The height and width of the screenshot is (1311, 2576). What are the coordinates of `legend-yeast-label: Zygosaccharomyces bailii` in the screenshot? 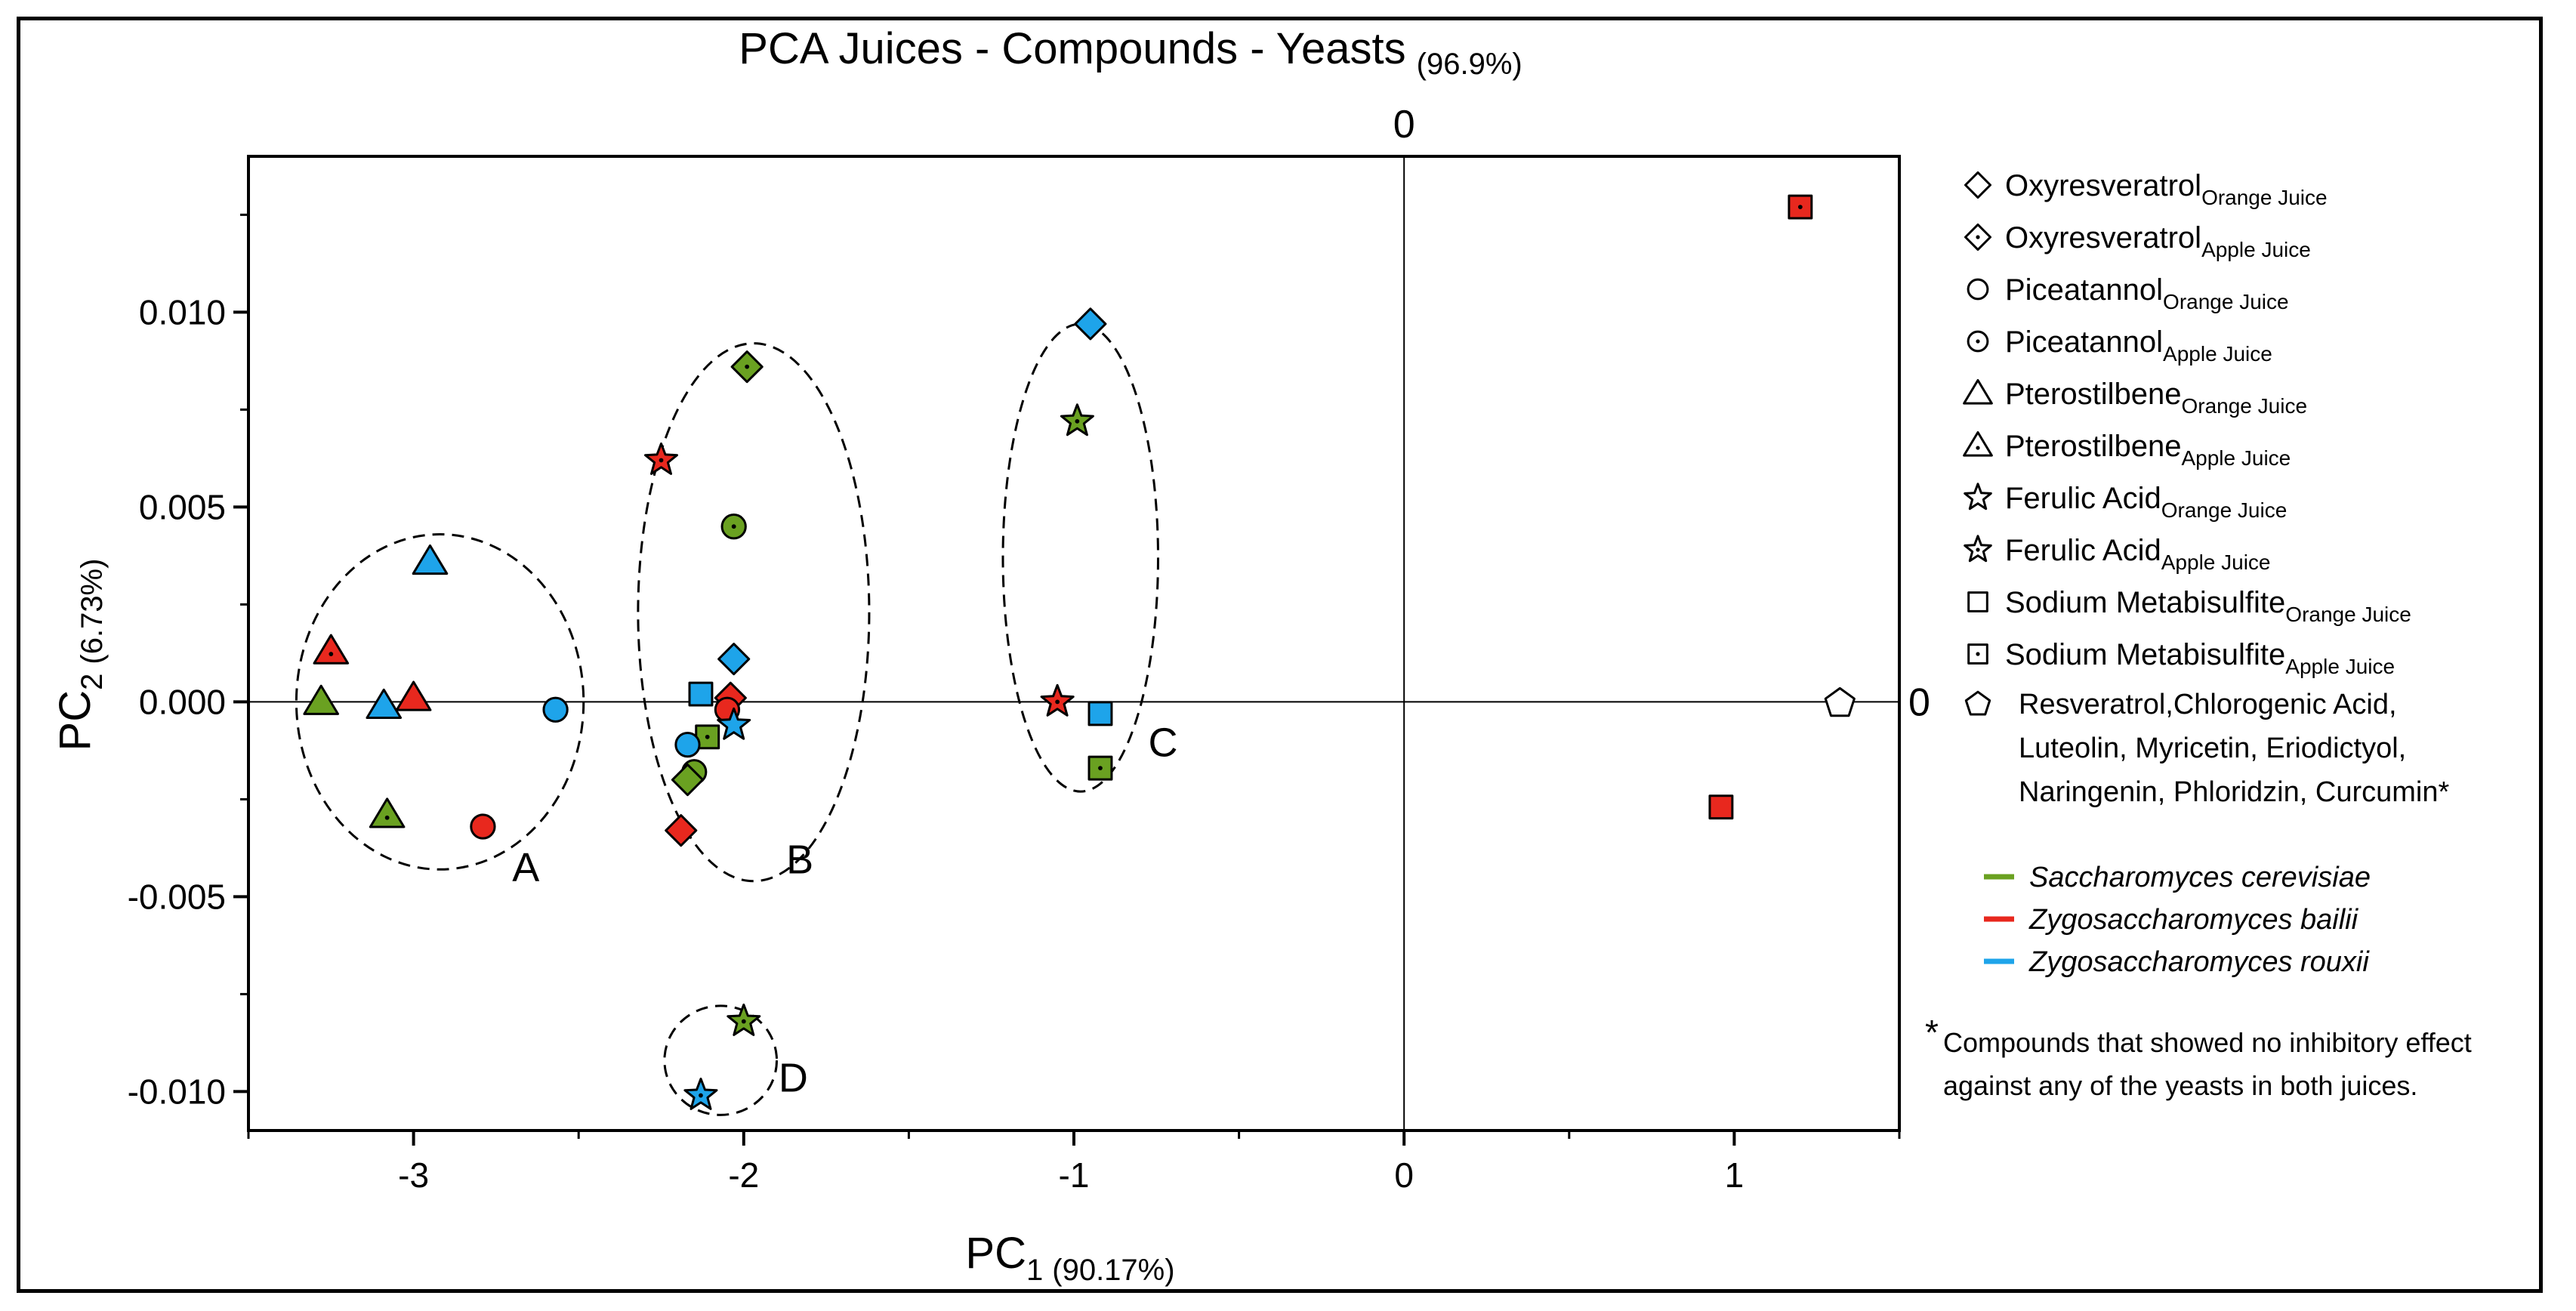 It's located at (2193, 920).